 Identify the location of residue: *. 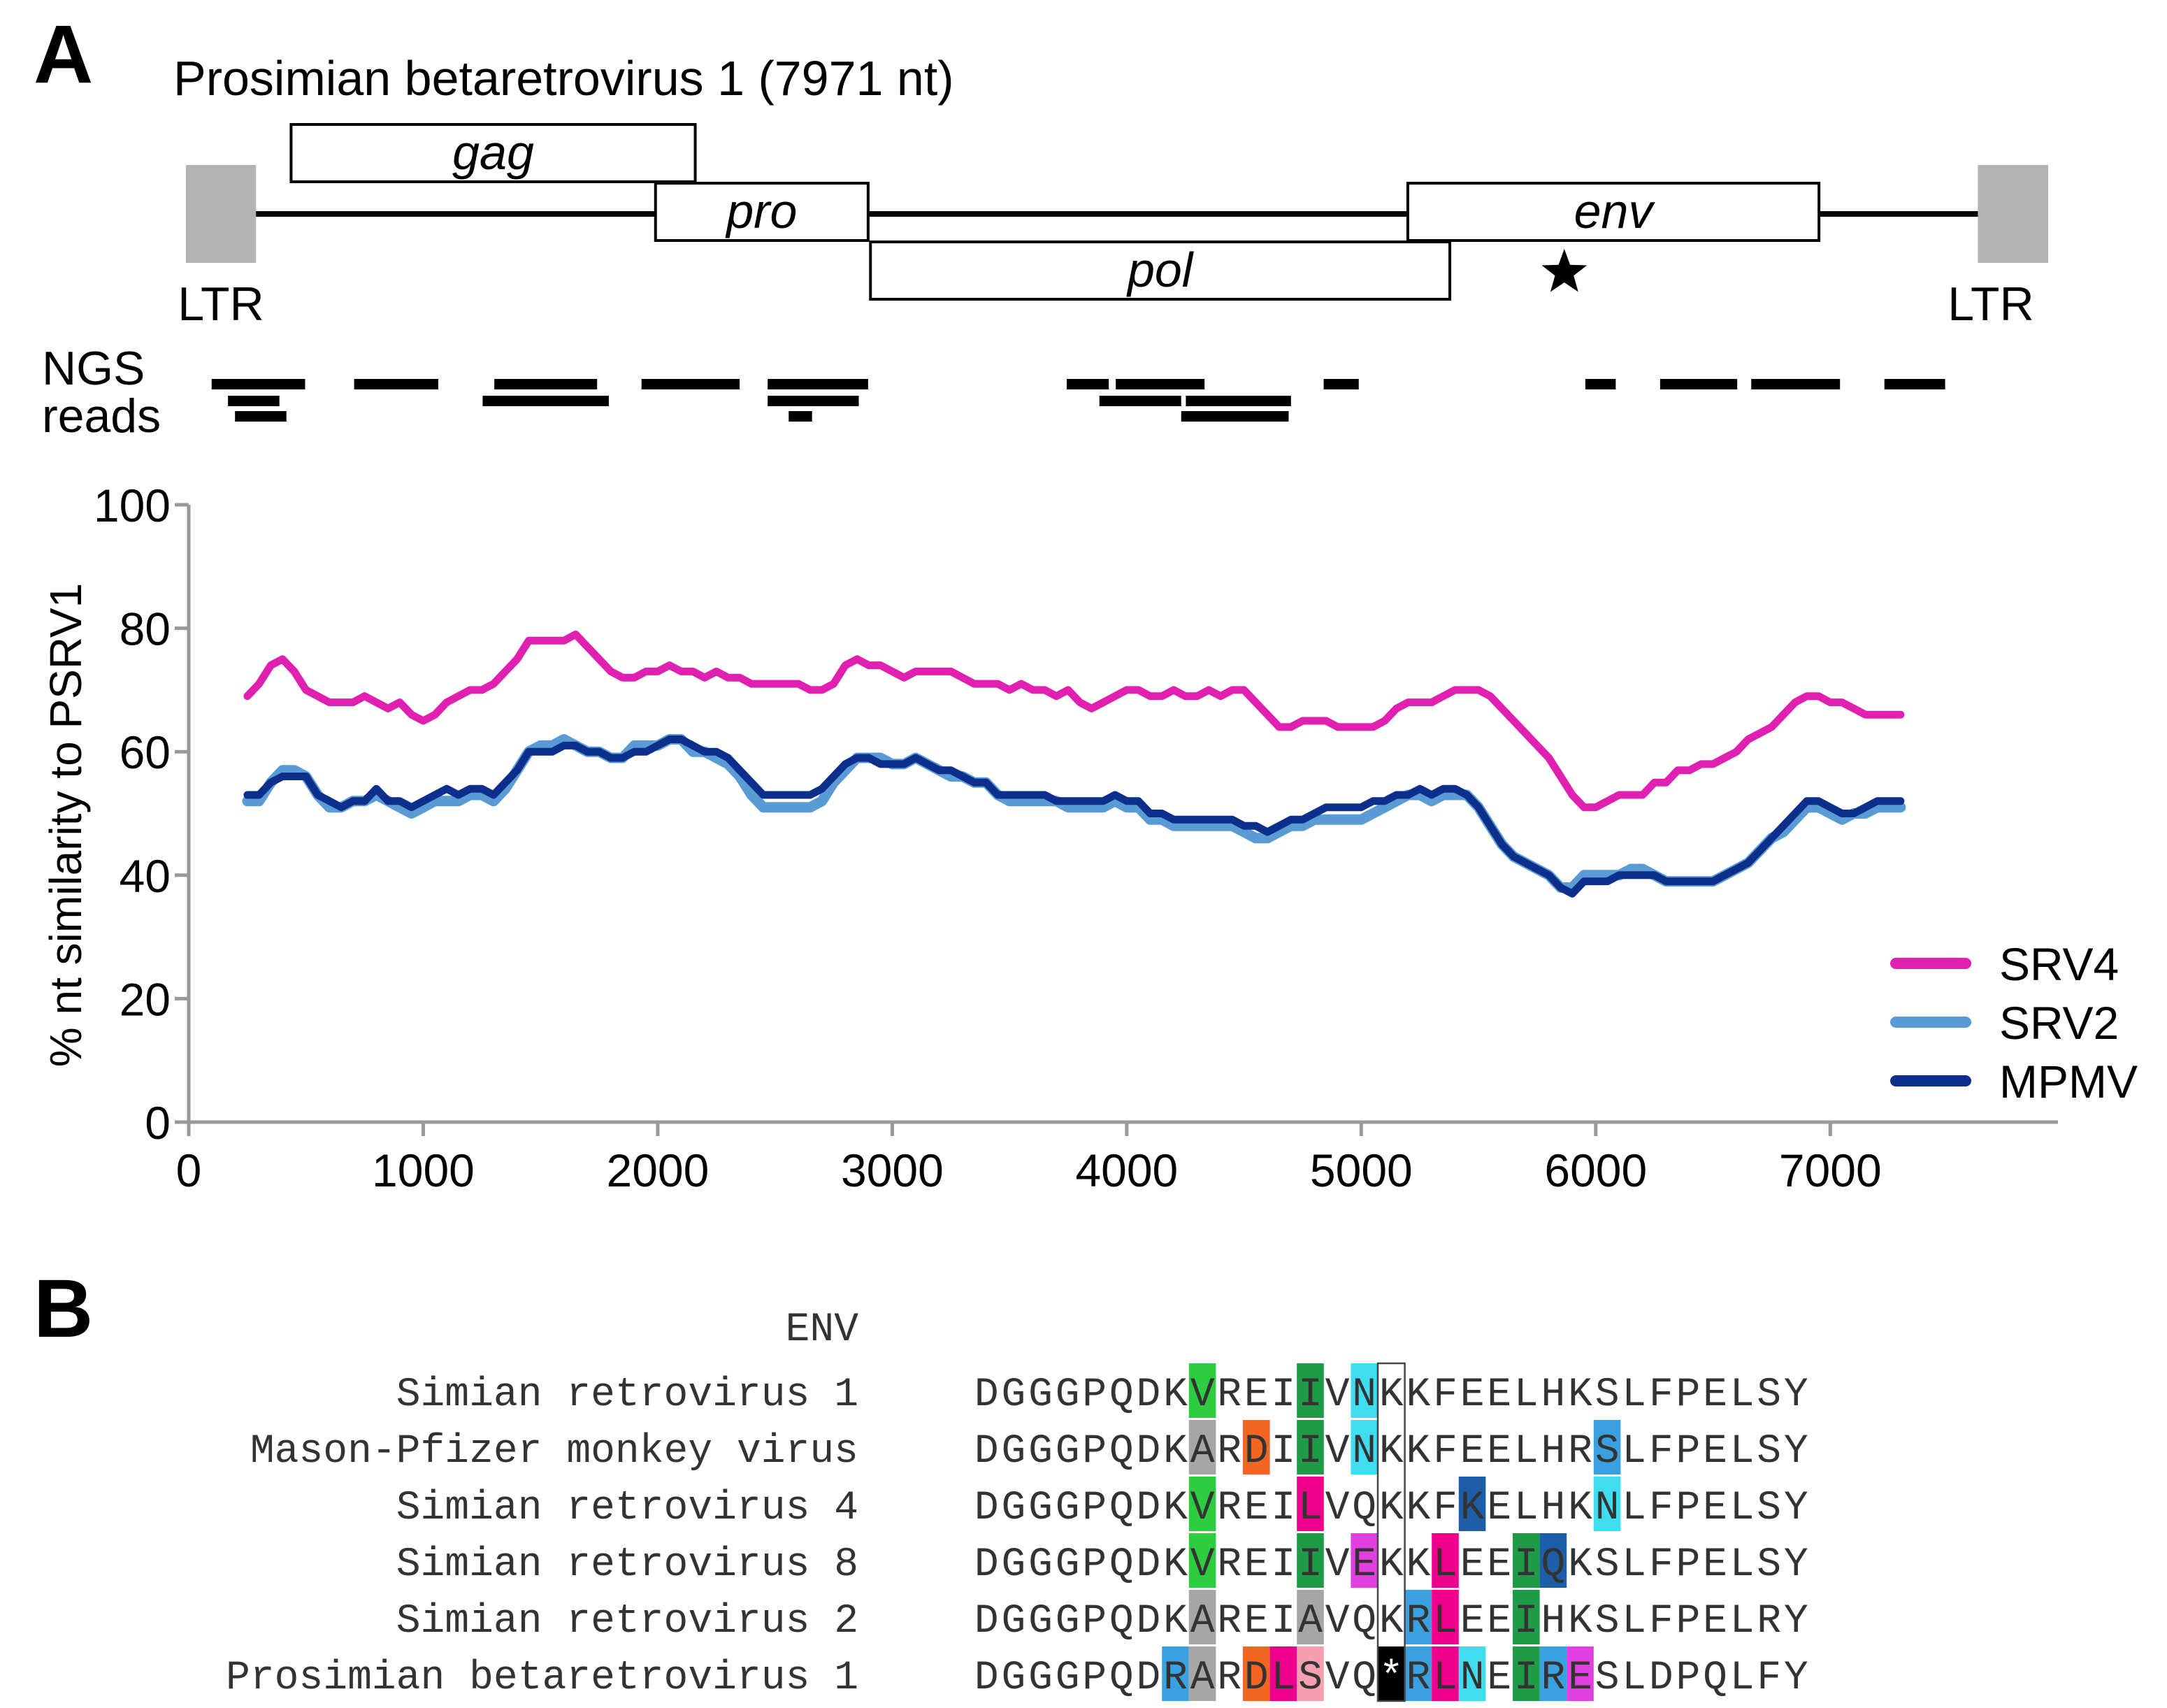
(1391, 1679).